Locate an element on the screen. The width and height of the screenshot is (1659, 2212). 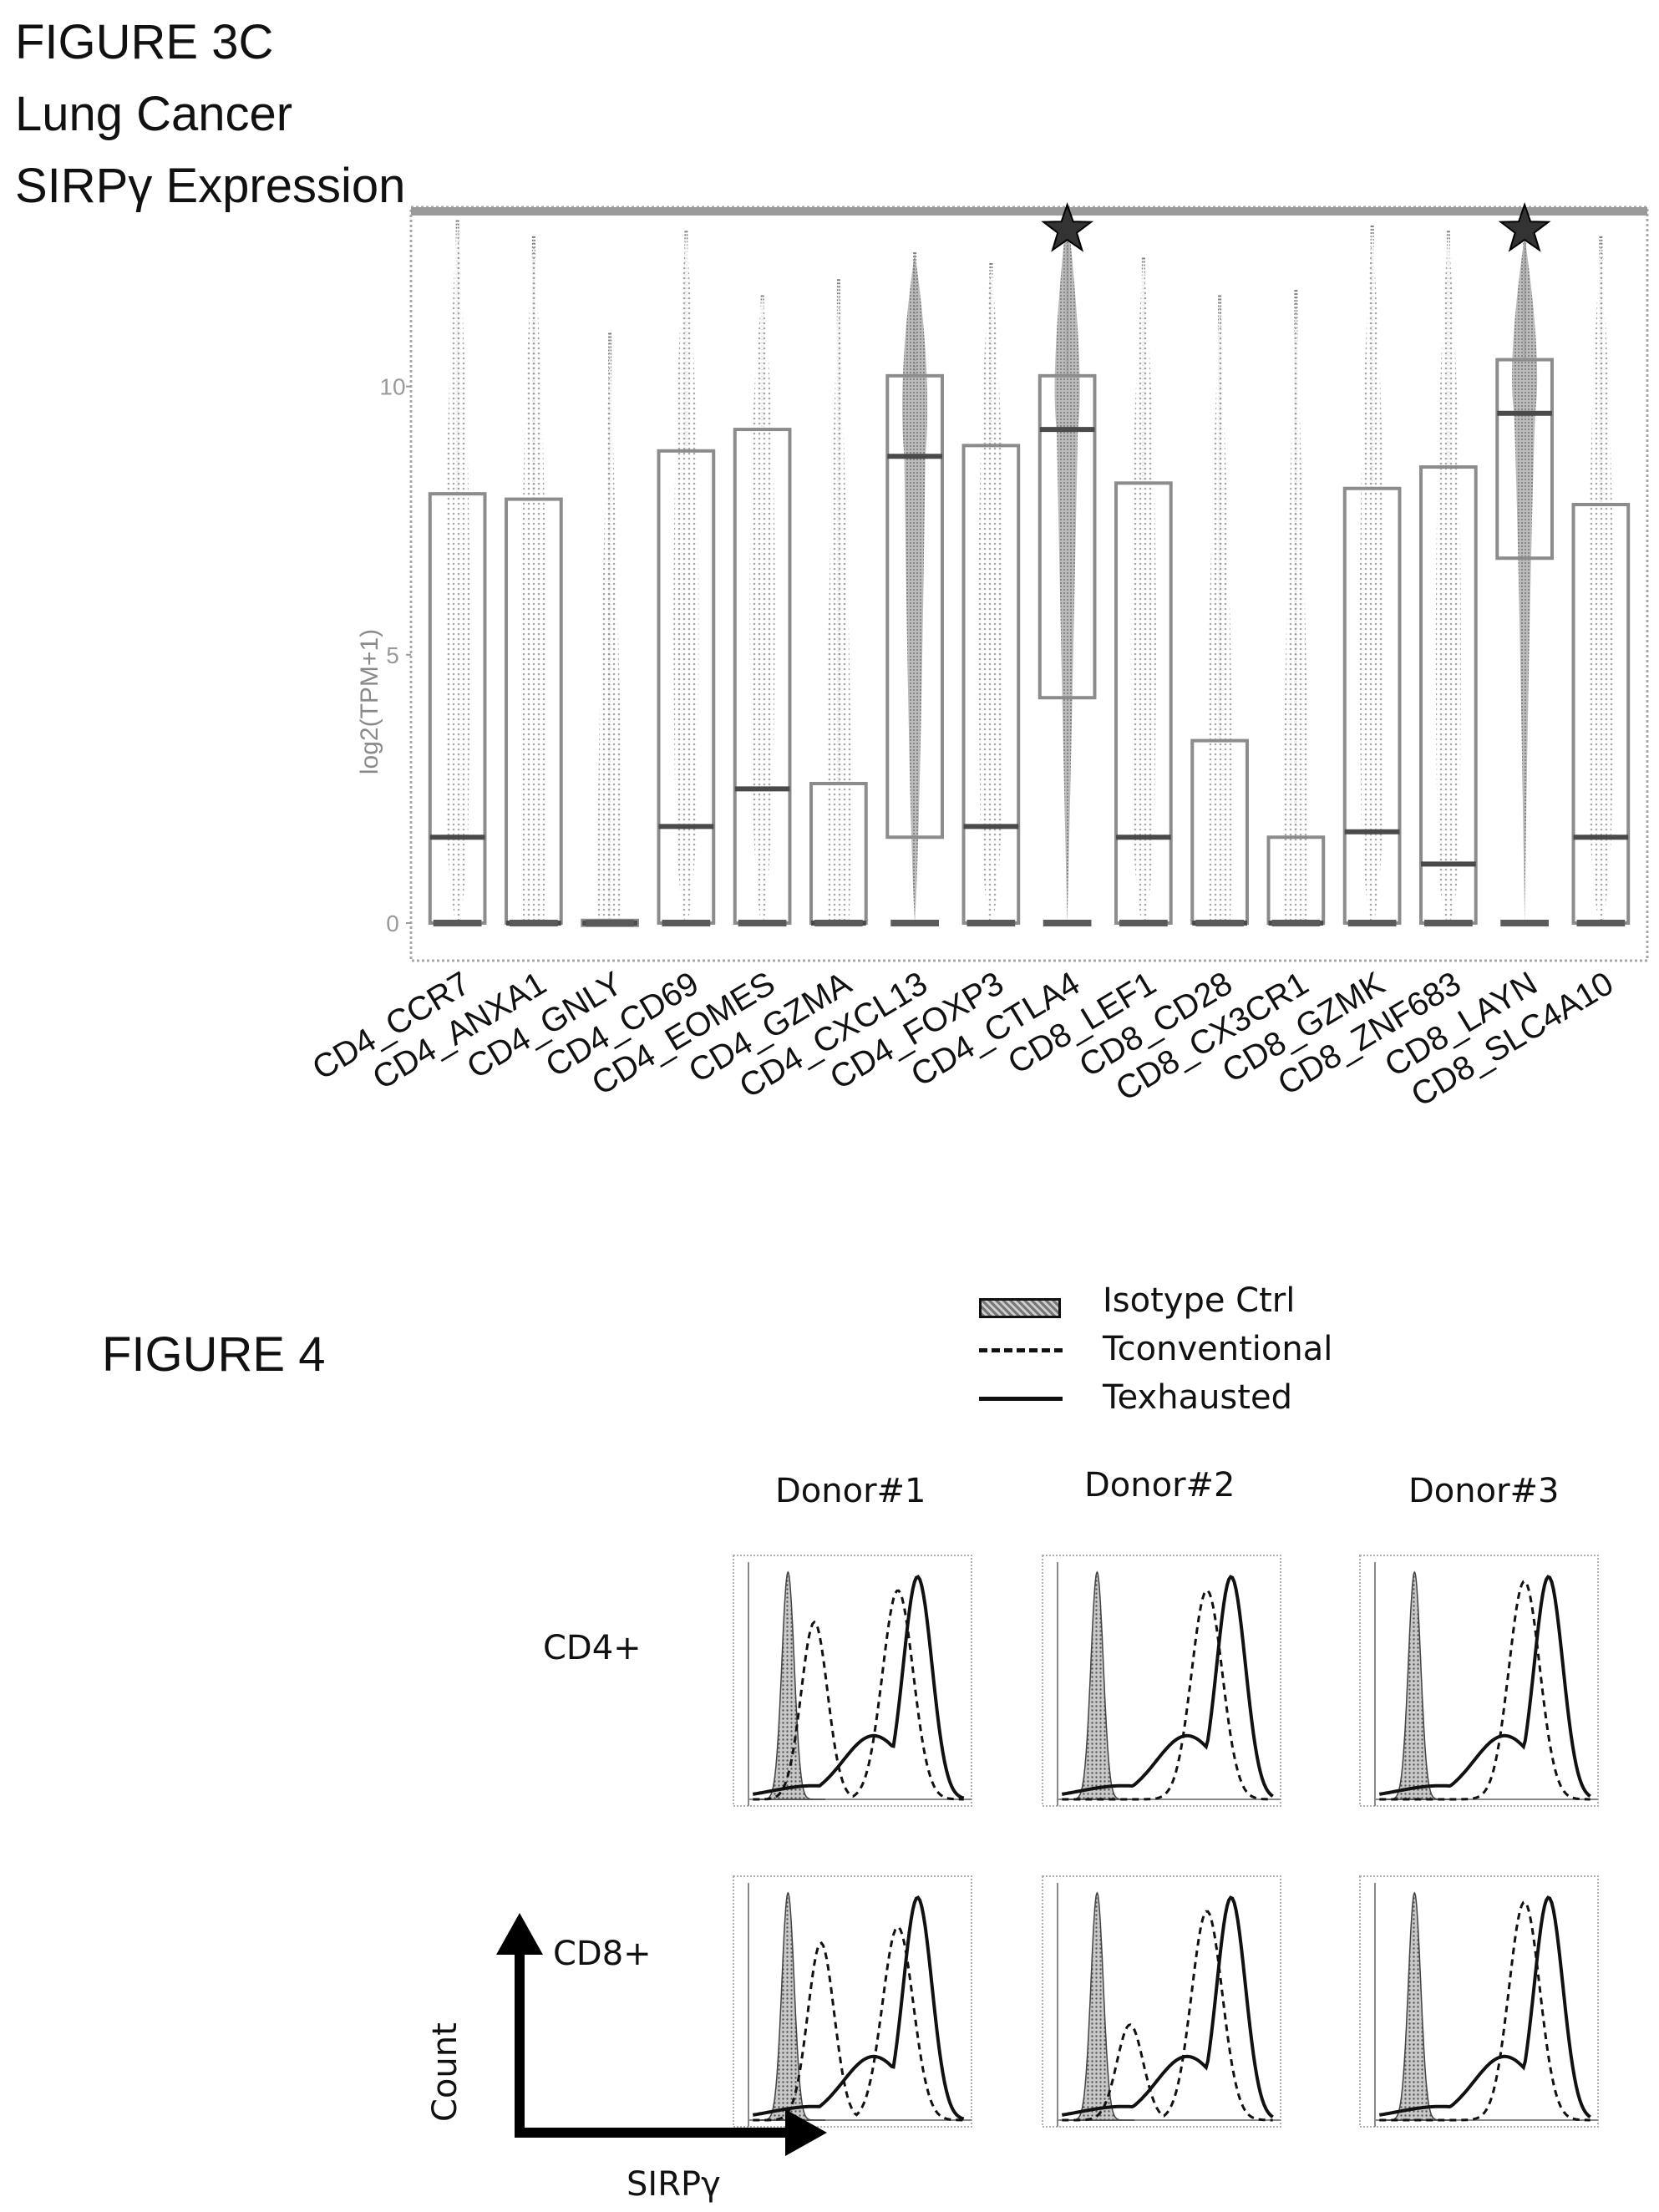
box-cd4_ccr7 is located at coordinates (457, 573).